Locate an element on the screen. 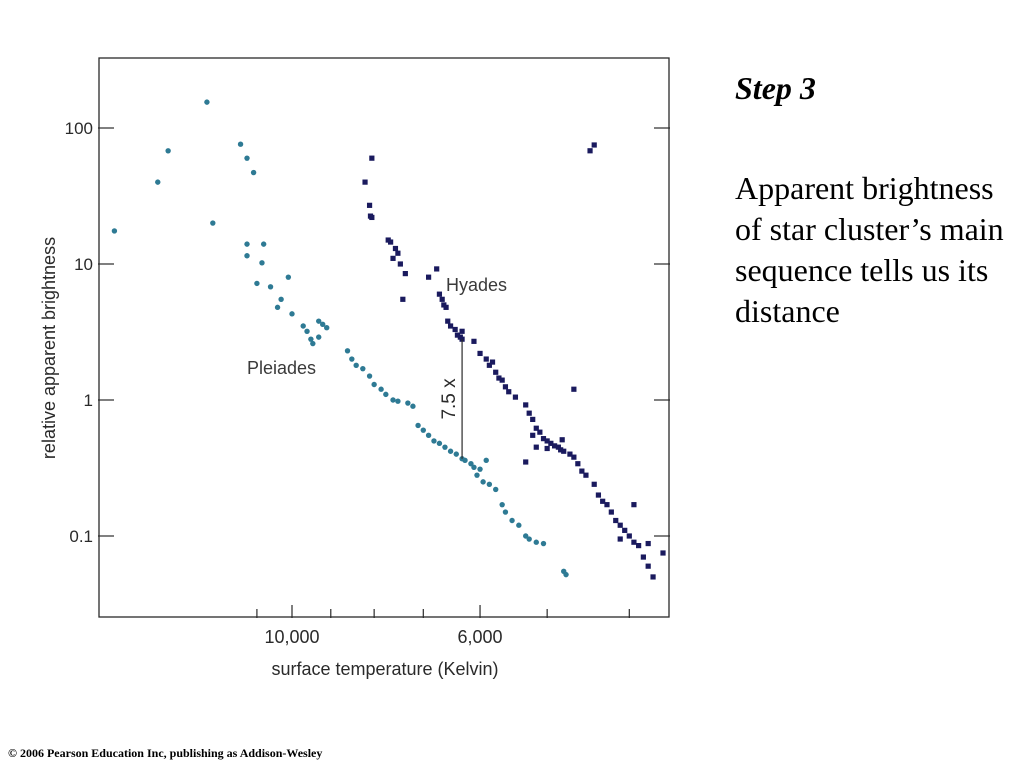 The image size is (1024, 768). x-tick-label: 6,000 is located at coordinates (480, 637).